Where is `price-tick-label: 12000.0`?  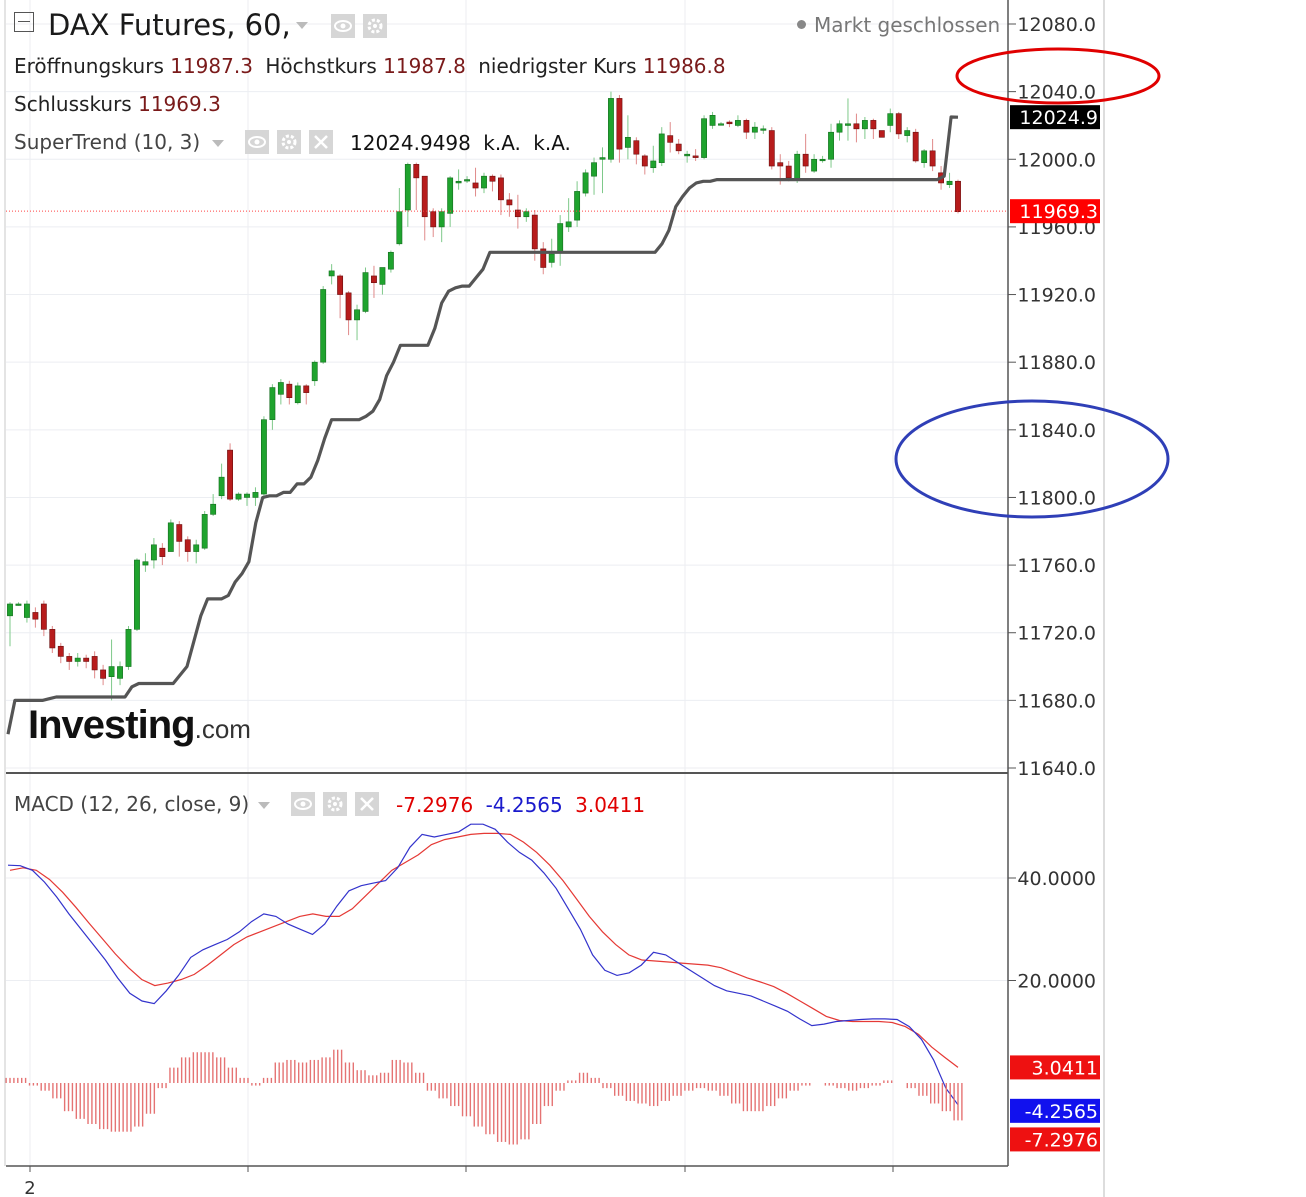
price-tick-label: 12000.0 is located at coordinates (1056, 160).